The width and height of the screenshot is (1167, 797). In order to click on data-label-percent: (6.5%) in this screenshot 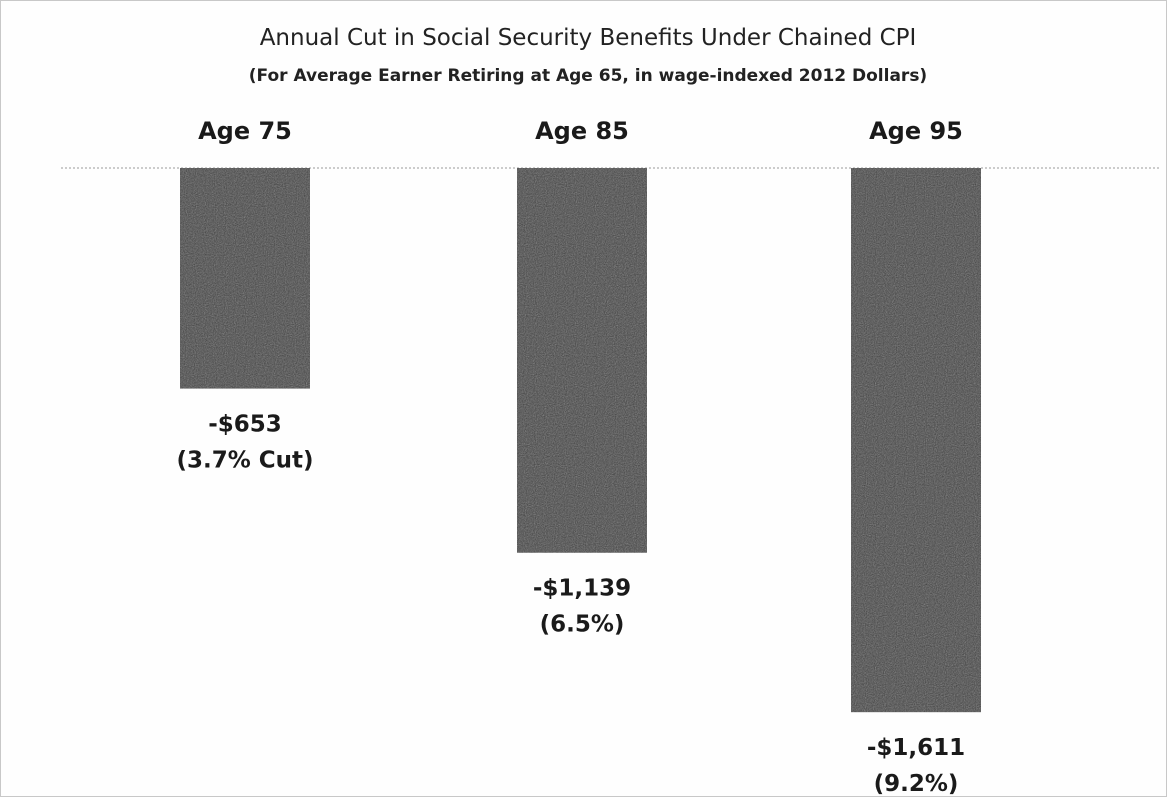, I will do `click(582, 625)`.